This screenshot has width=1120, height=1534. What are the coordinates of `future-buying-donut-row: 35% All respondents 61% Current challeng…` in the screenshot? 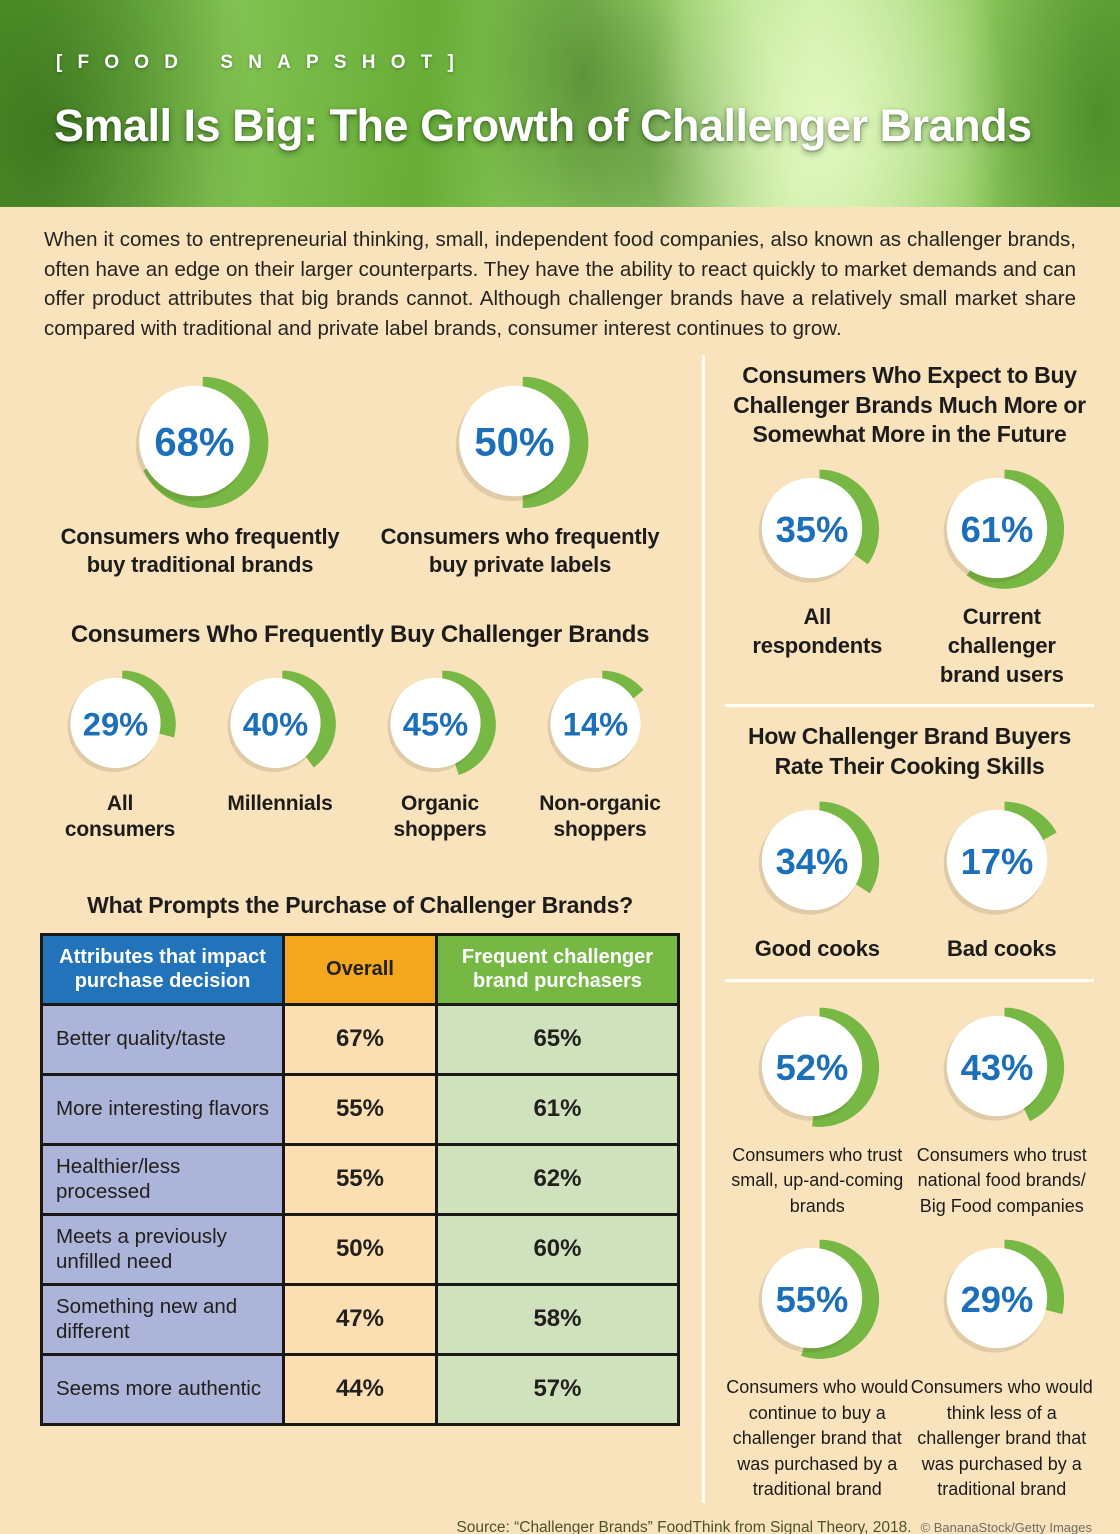 It's located at (909, 574).